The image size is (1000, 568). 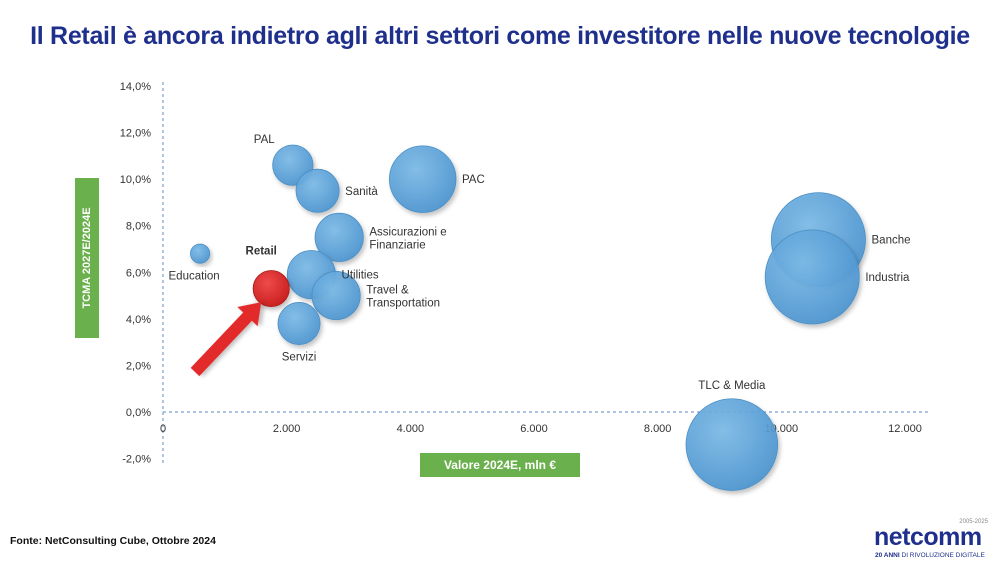 What do you see at coordinates (887, 555) in the screenshot?
I see `logo-tagline-bold: 20 ANNI` at bounding box center [887, 555].